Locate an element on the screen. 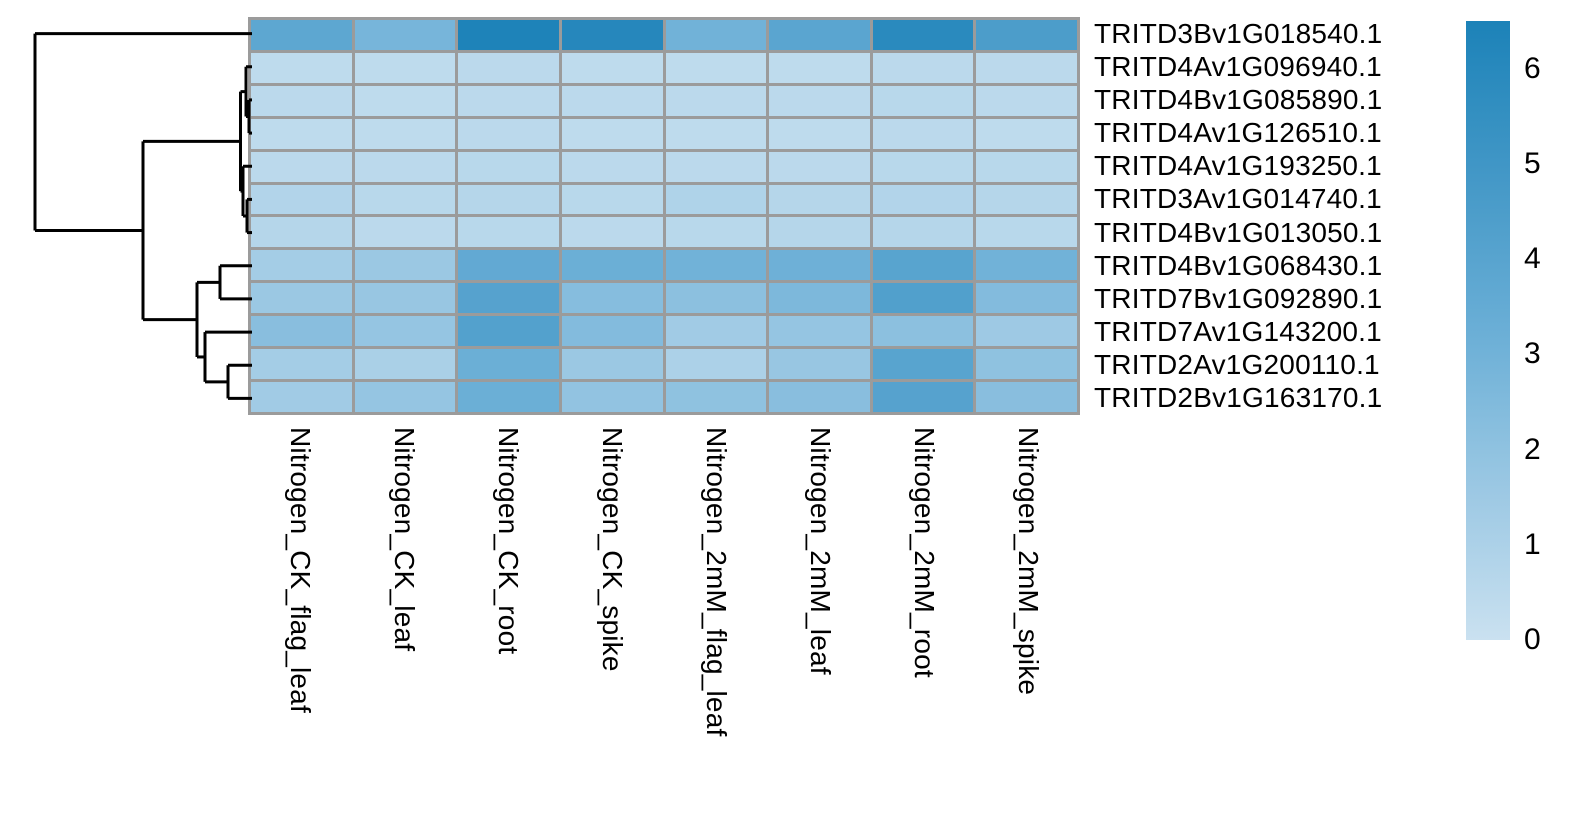 The height and width of the screenshot is (825, 1586). row-label: TRITD7Av1G143200.1 is located at coordinates (1238, 332).